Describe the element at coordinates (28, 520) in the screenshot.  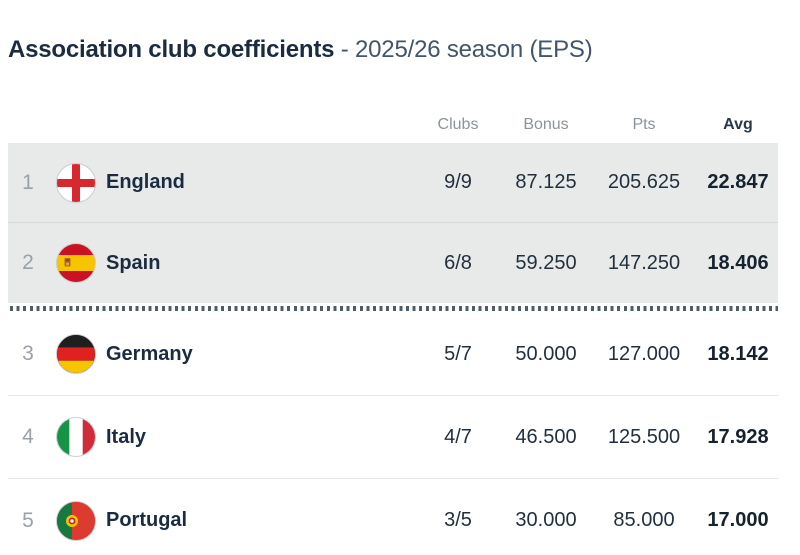
I see `rank-value: 5` at that location.